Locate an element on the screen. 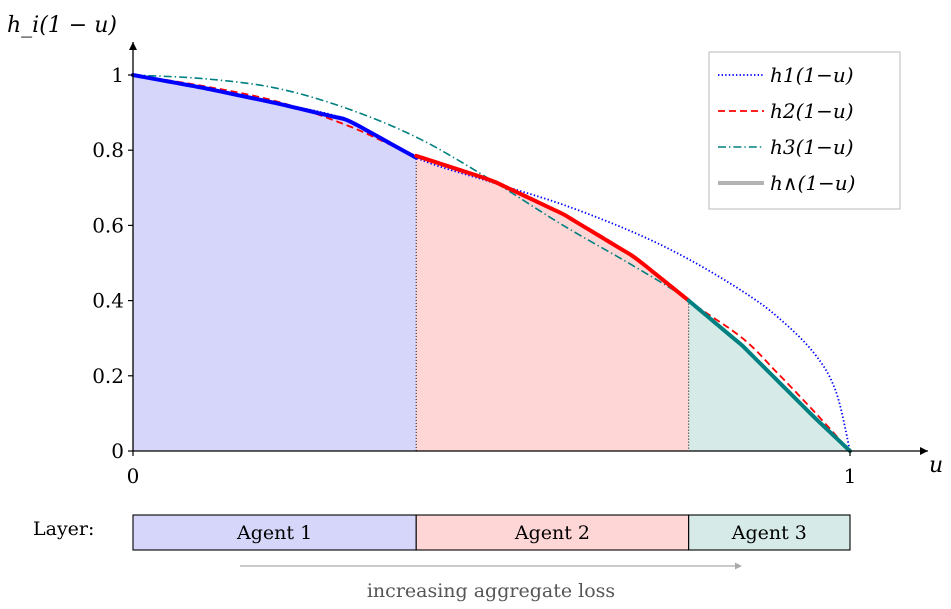  y-tick-label: 0 is located at coordinates (117, 451).